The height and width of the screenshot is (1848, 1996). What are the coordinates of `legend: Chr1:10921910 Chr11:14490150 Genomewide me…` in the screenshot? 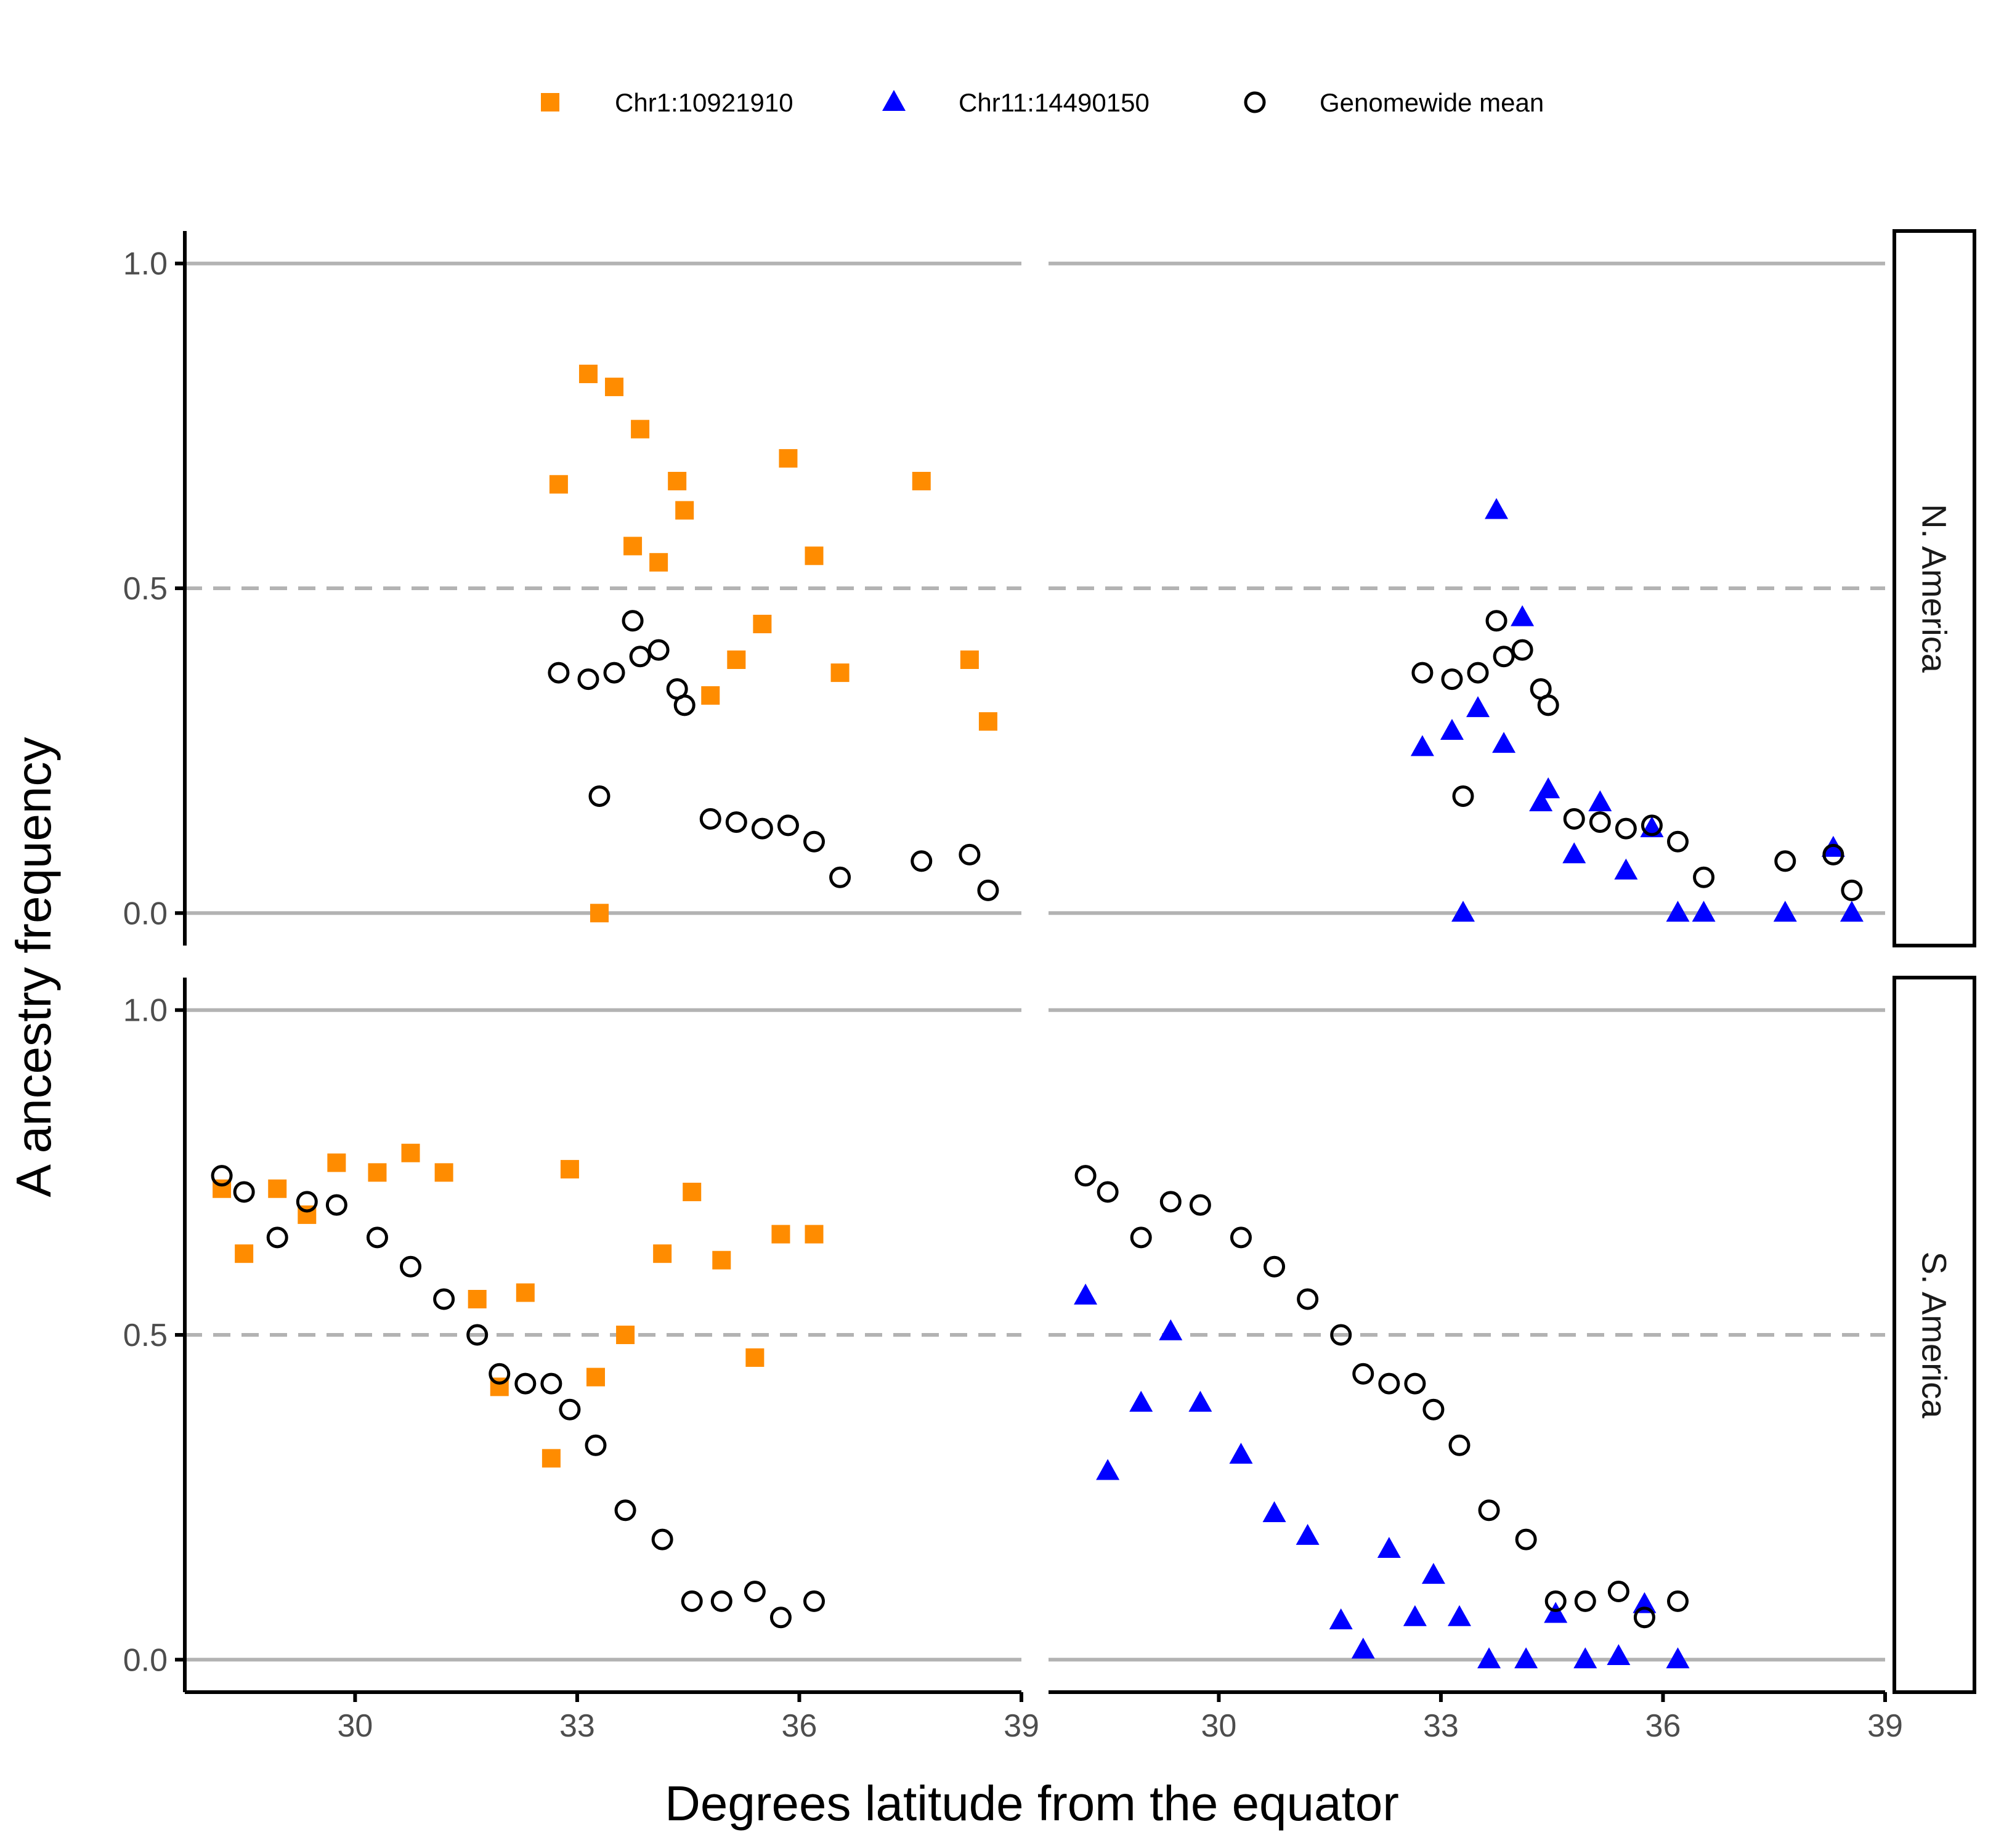 It's located at (1042, 102).